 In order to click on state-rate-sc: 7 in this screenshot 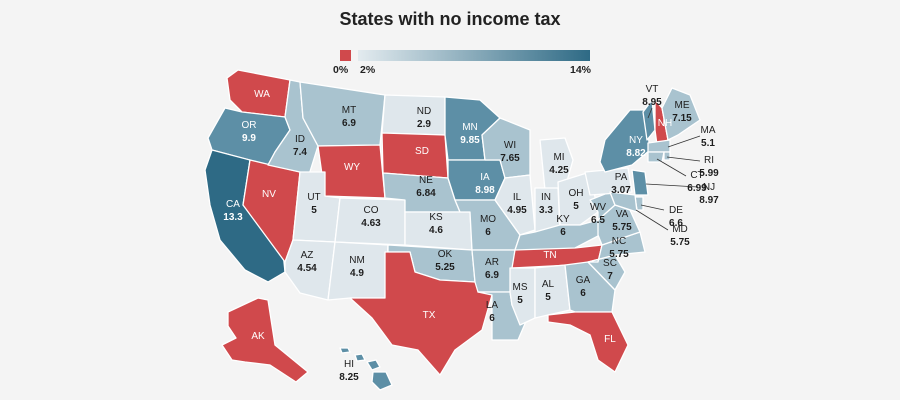, I will do `click(610, 276)`.